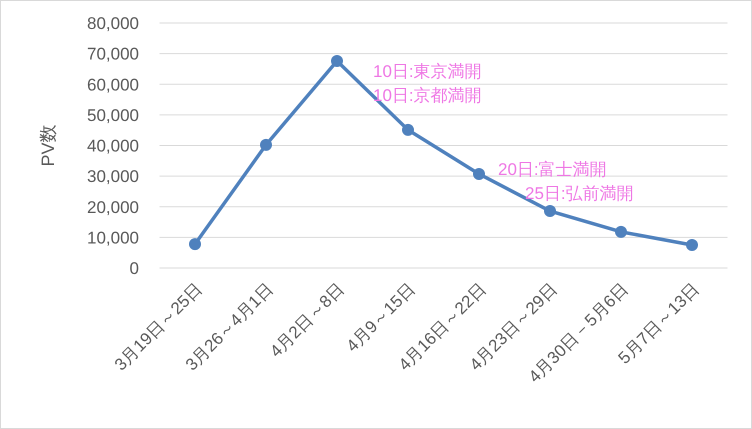 The image size is (752, 429). What do you see at coordinates (427, 95) in the screenshot?
I see `annotation: 10日:京都満開` at bounding box center [427, 95].